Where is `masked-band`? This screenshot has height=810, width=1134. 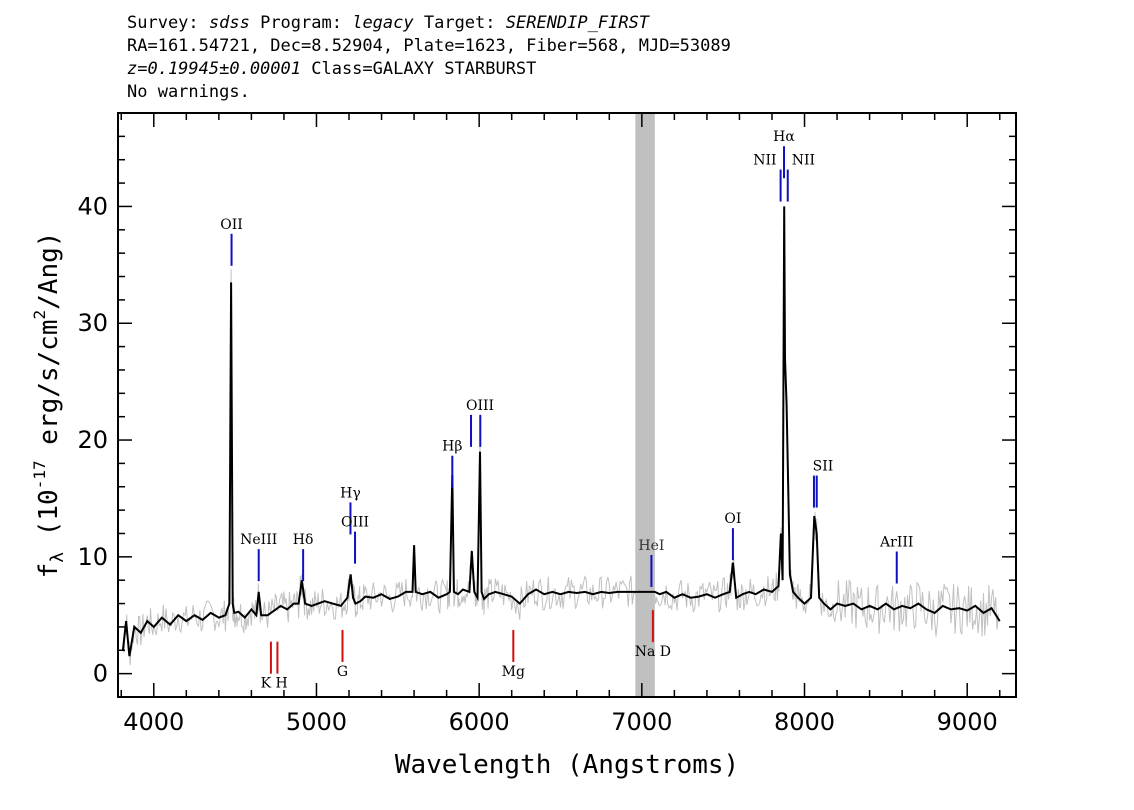
masked-band is located at coordinates (645, 405).